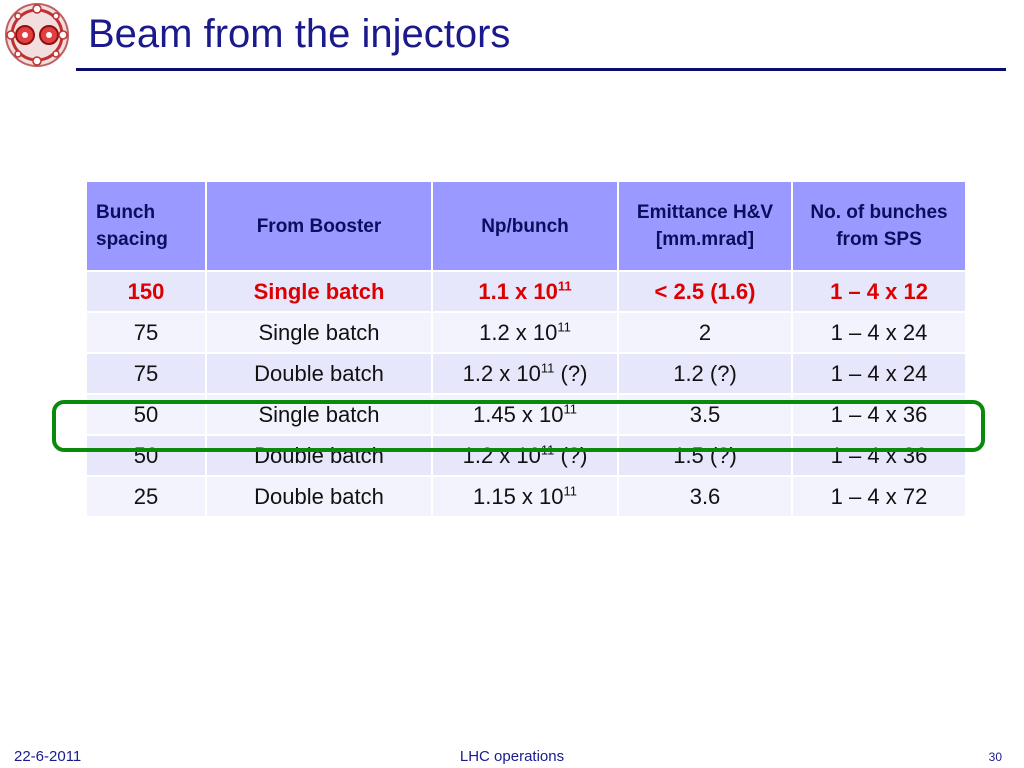  What do you see at coordinates (705, 333) in the screenshot?
I see `cell-emittance: 2` at bounding box center [705, 333].